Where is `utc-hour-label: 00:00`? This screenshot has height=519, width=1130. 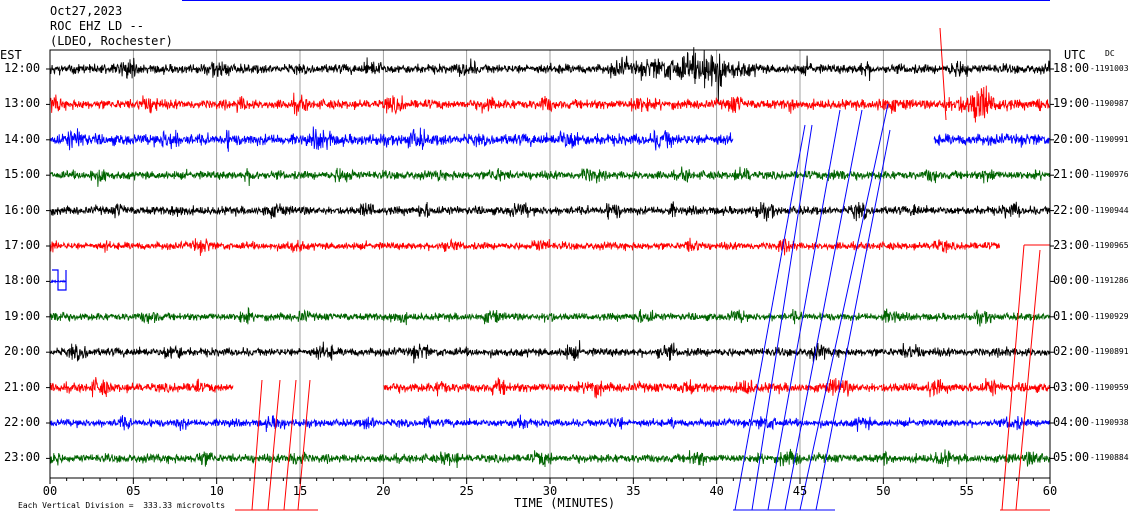
utc-hour-label: 00:00 is located at coordinates (1071, 280).